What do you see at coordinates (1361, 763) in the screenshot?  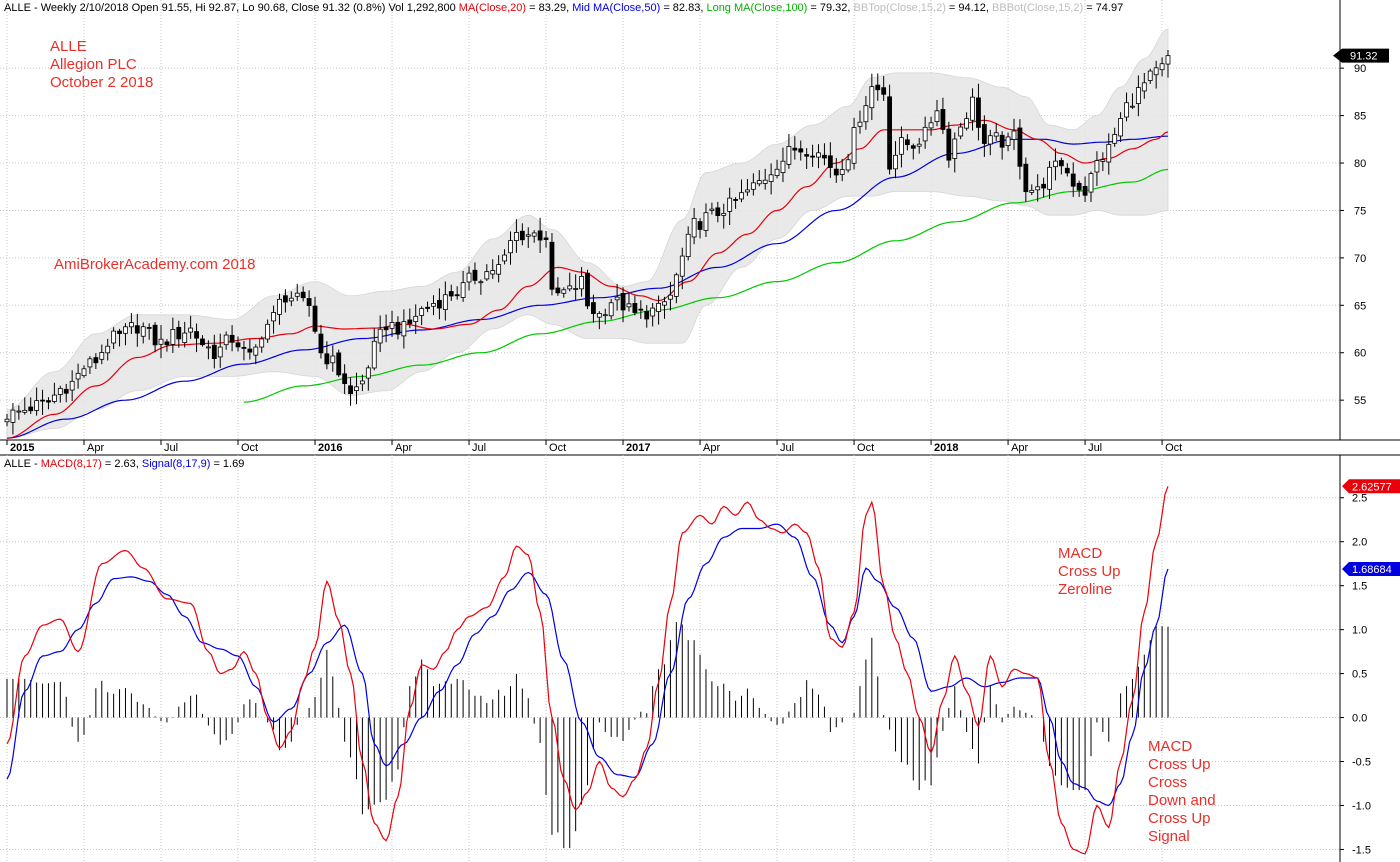 I see `macd-y-tick-label: -0.5` at bounding box center [1361, 763].